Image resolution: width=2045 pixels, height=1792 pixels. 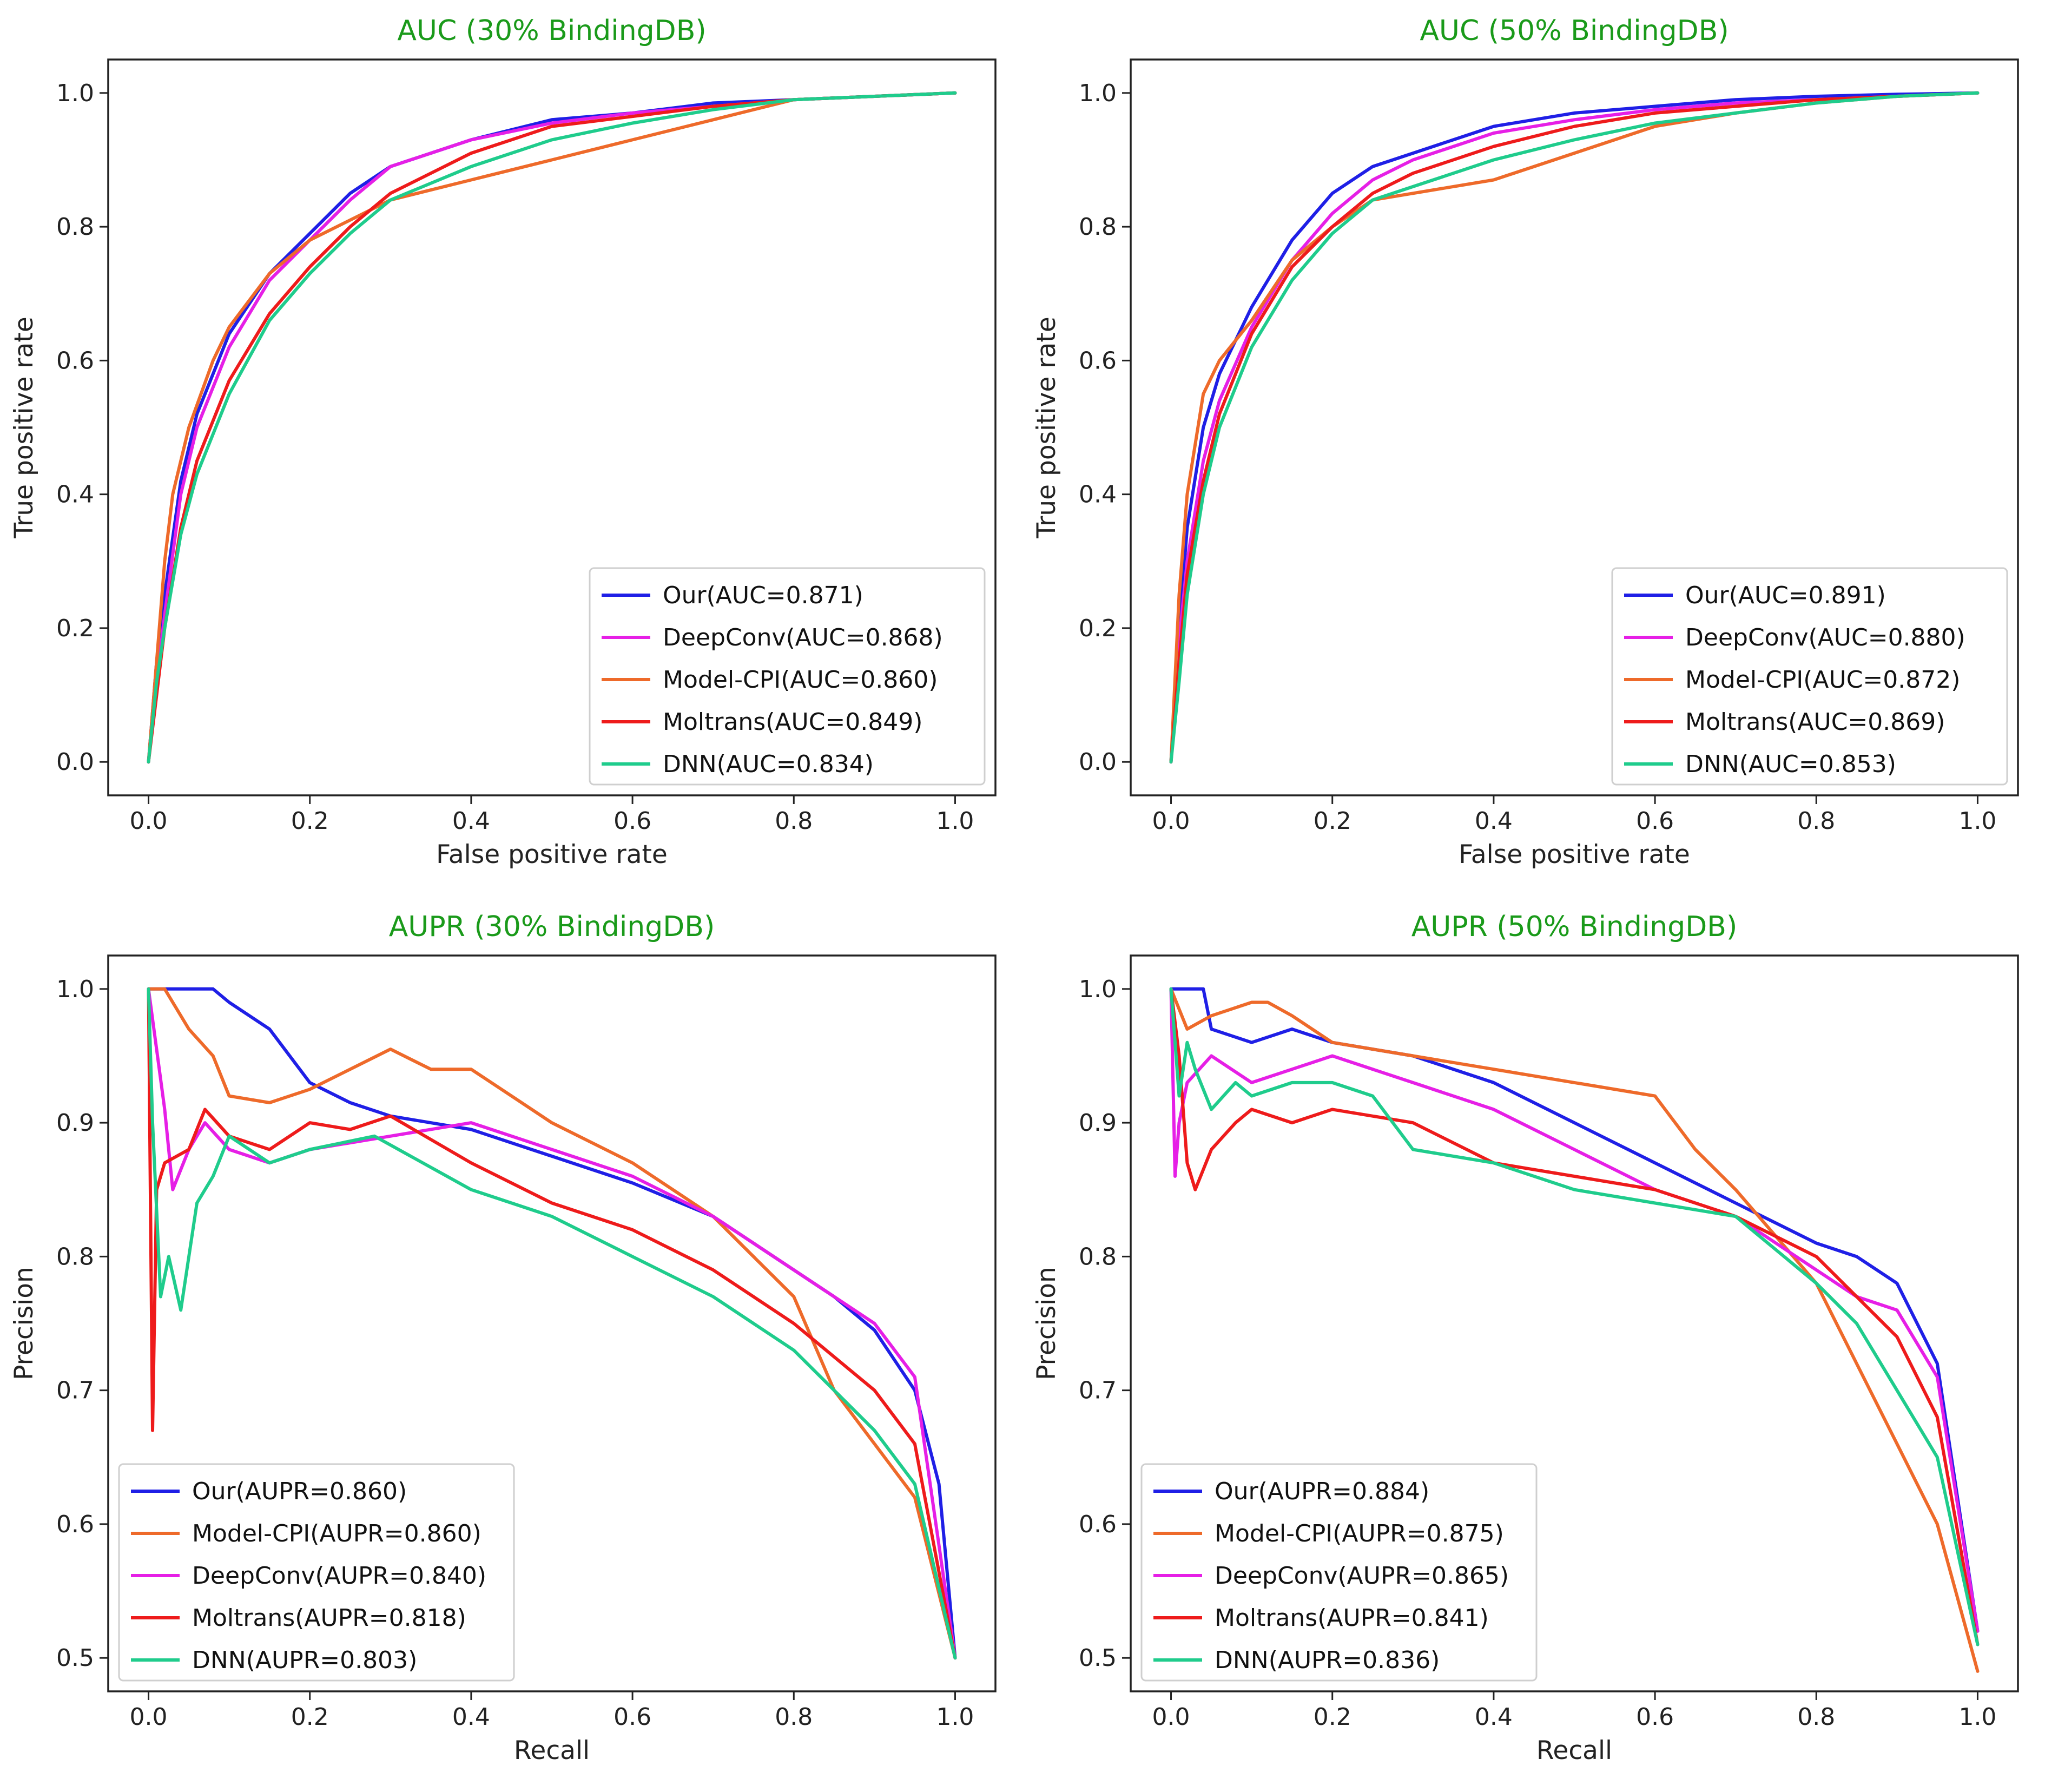 I want to click on chart0-legend-label-0: Our(AUC=0.871), so click(x=763, y=595).